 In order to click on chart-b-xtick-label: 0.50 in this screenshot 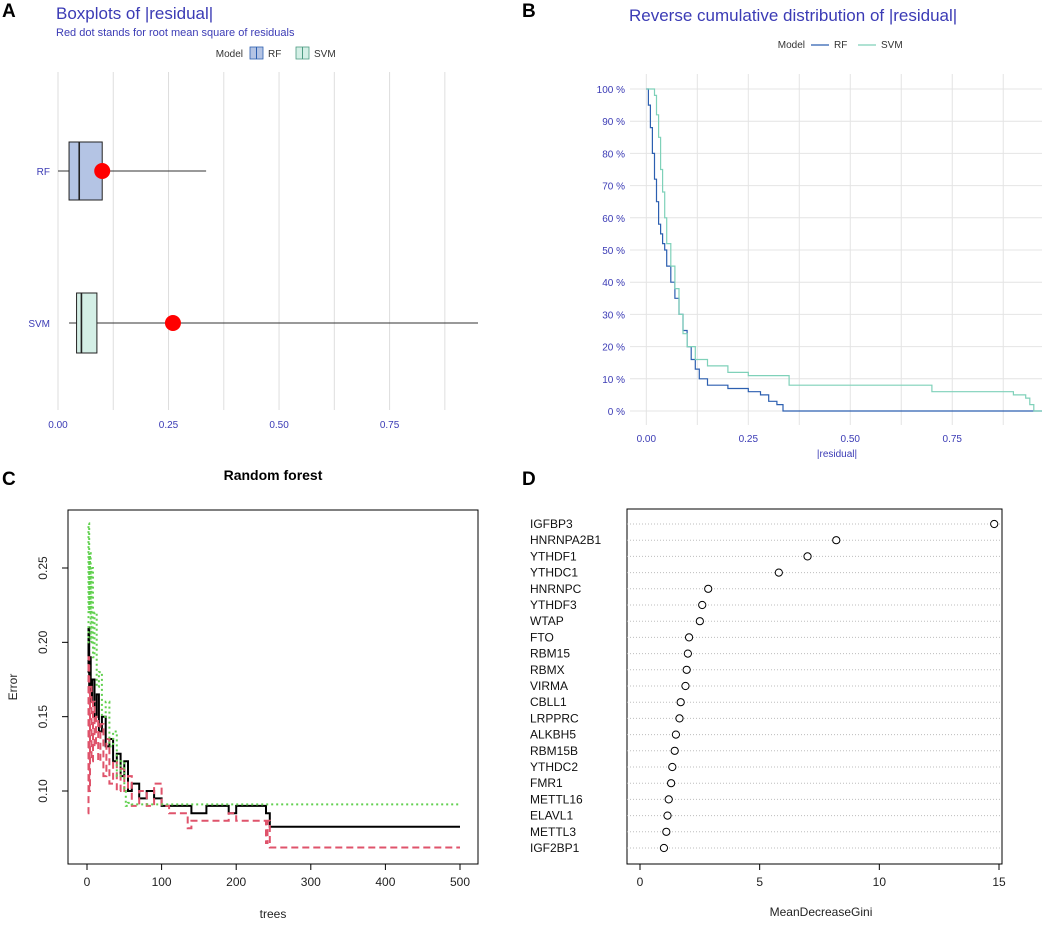, I will do `click(851, 439)`.